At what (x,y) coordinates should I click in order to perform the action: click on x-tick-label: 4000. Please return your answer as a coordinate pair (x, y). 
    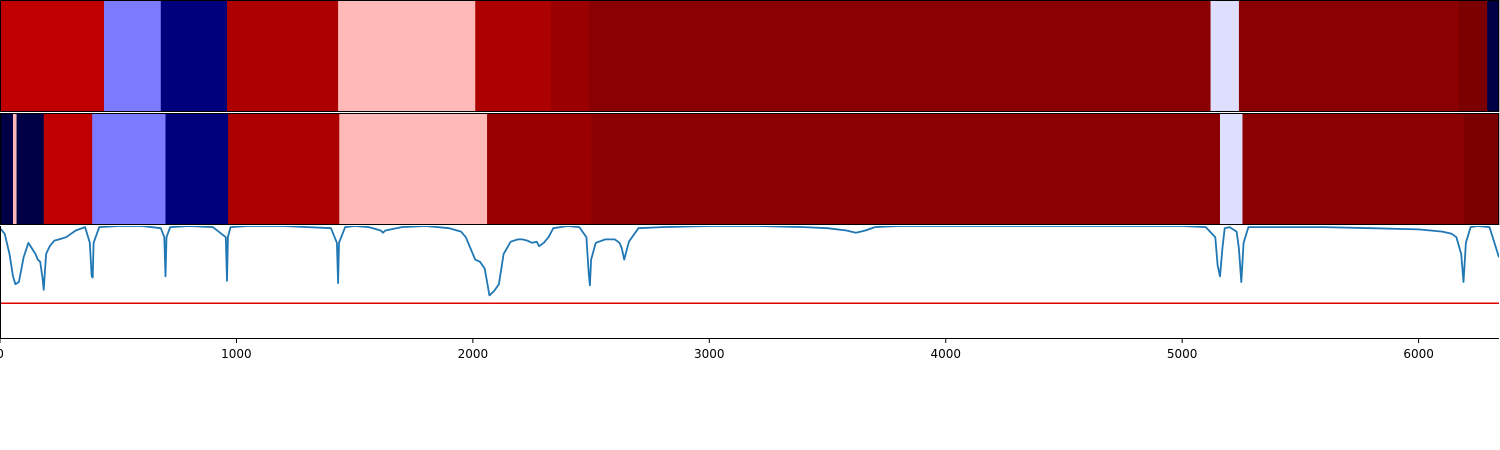
    Looking at the image, I should click on (945, 354).